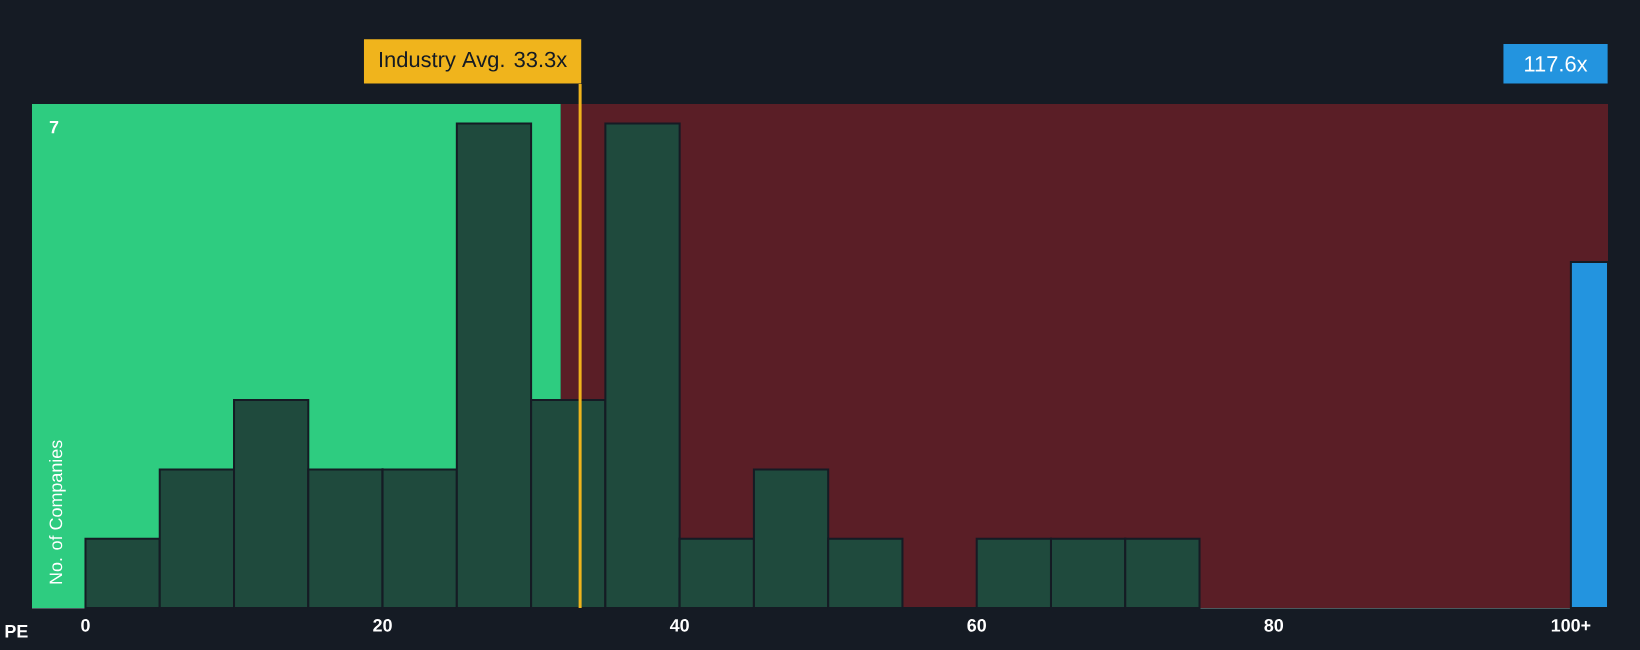 Image resolution: width=1640 pixels, height=650 pixels. I want to click on x-tick-label: 20, so click(382, 625).